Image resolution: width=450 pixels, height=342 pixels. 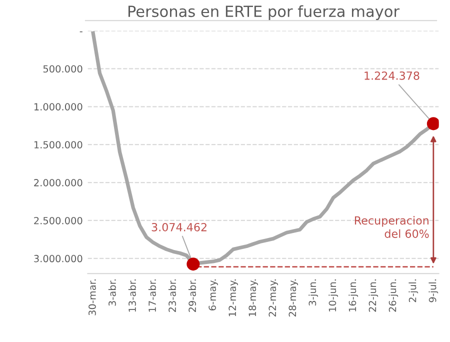 What do you see at coordinates (273, 298) in the screenshot?
I see `x-tick-label: 22-may.` at bounding box center [273, 298].